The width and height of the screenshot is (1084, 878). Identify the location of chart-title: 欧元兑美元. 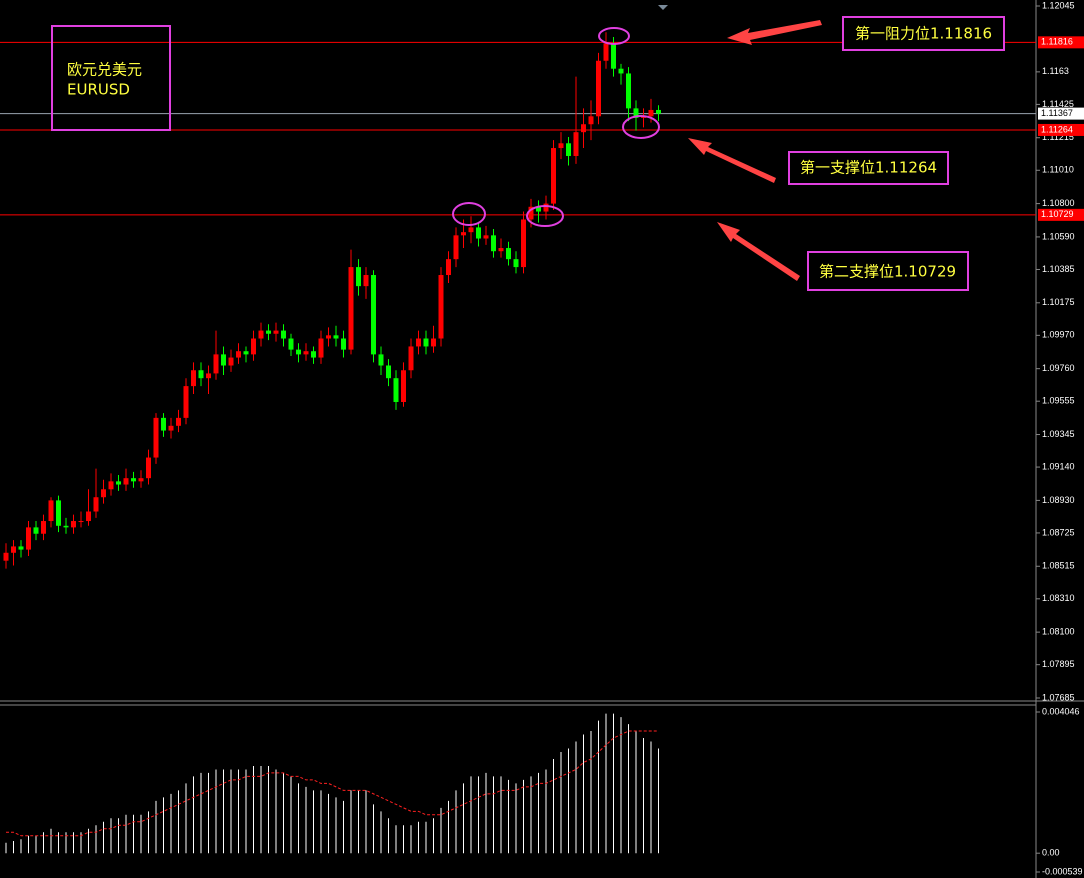
(104, 70).